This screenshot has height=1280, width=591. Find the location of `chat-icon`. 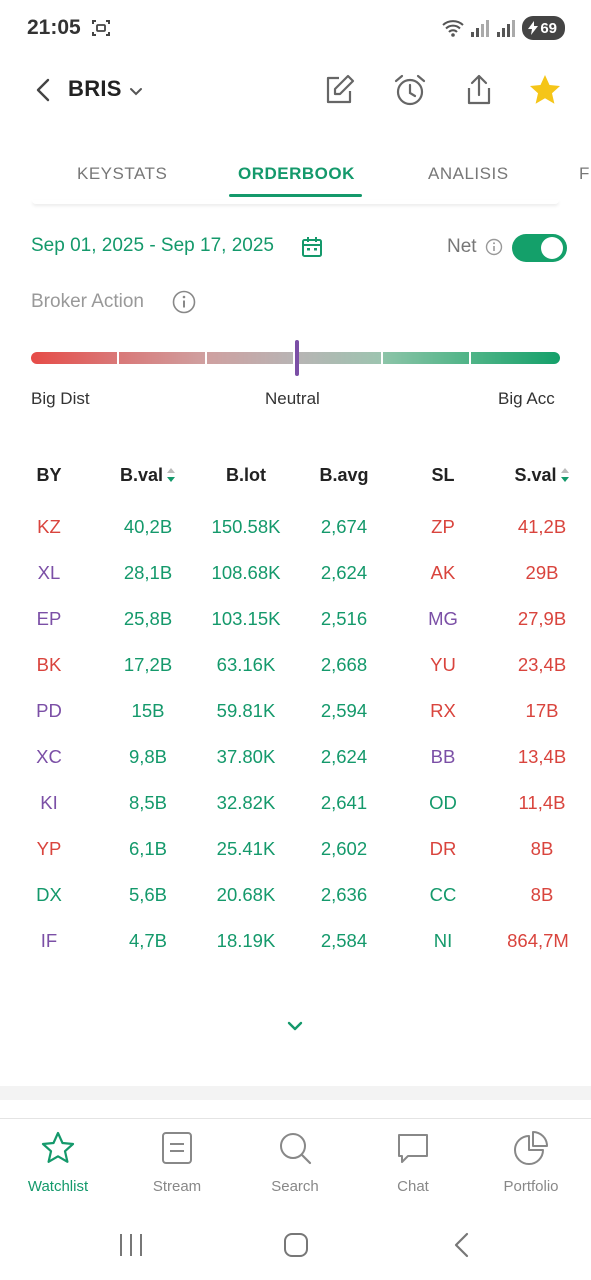

chat-icon is located at coordinates (413, 1148).